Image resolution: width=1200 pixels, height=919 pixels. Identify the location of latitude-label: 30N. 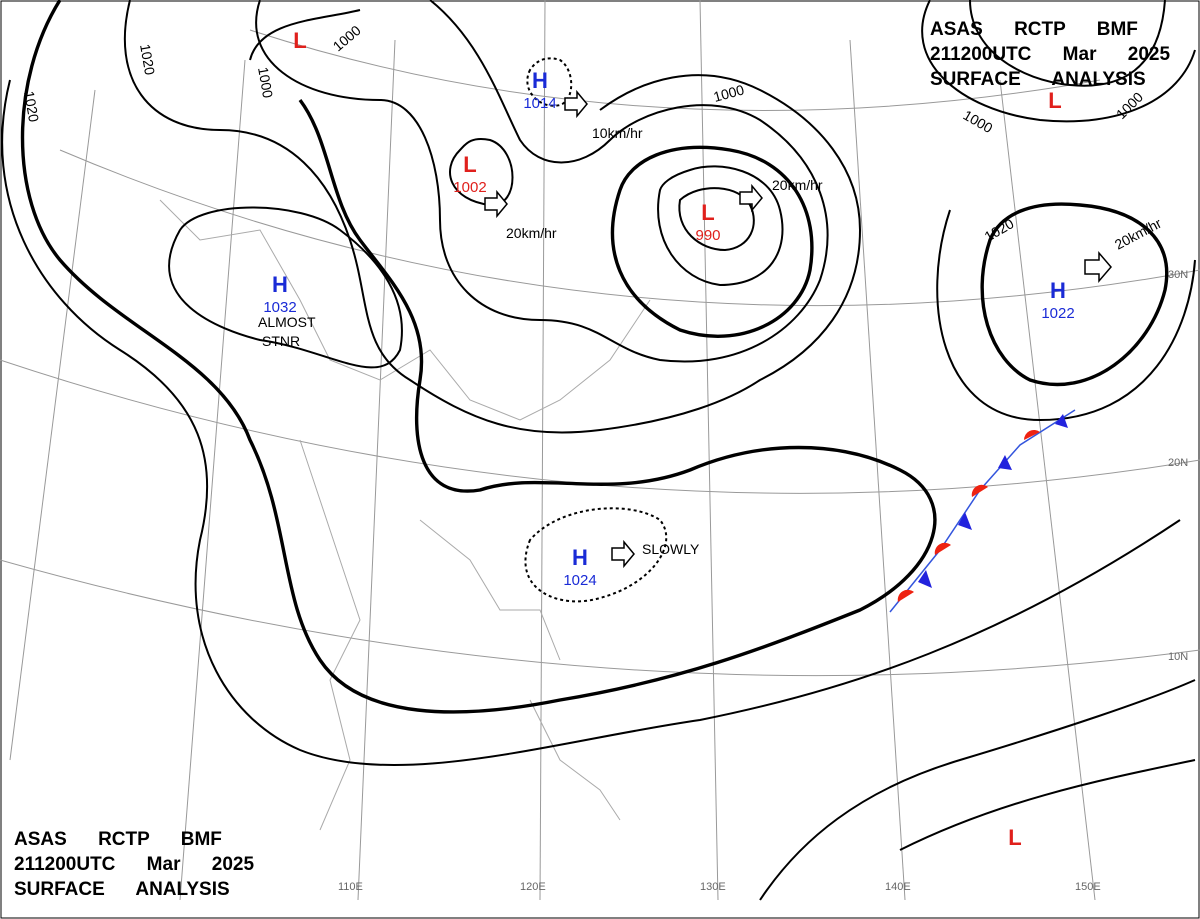
(1178, 275).